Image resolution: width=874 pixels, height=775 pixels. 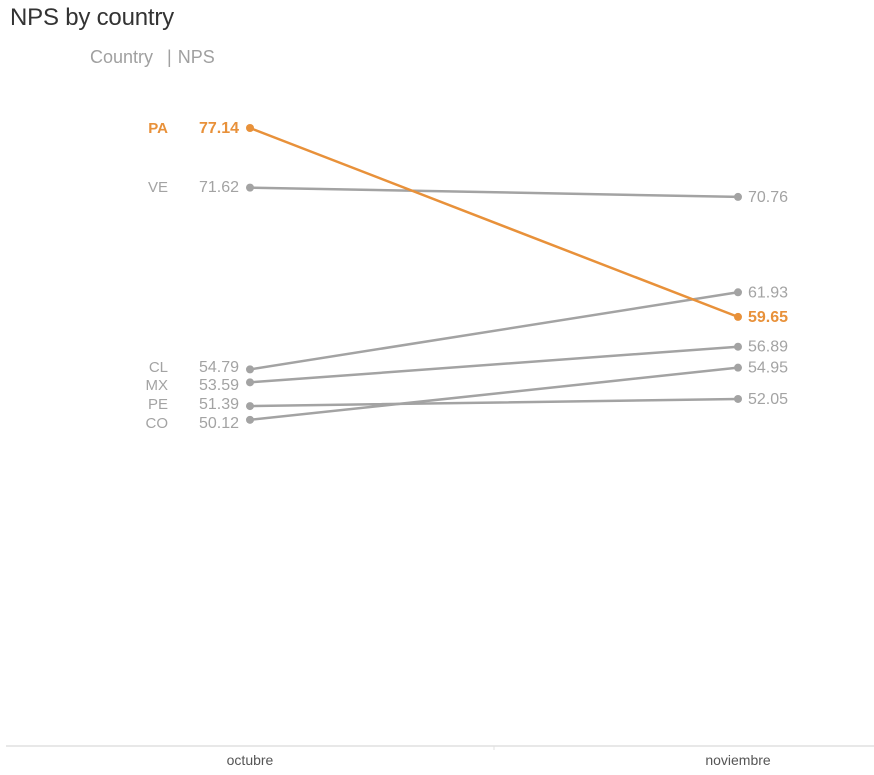 What do you see at coordinates (196, 57) in the screenshot?
I see `column-header-nps: NPS` at bounding box center [196, 57].